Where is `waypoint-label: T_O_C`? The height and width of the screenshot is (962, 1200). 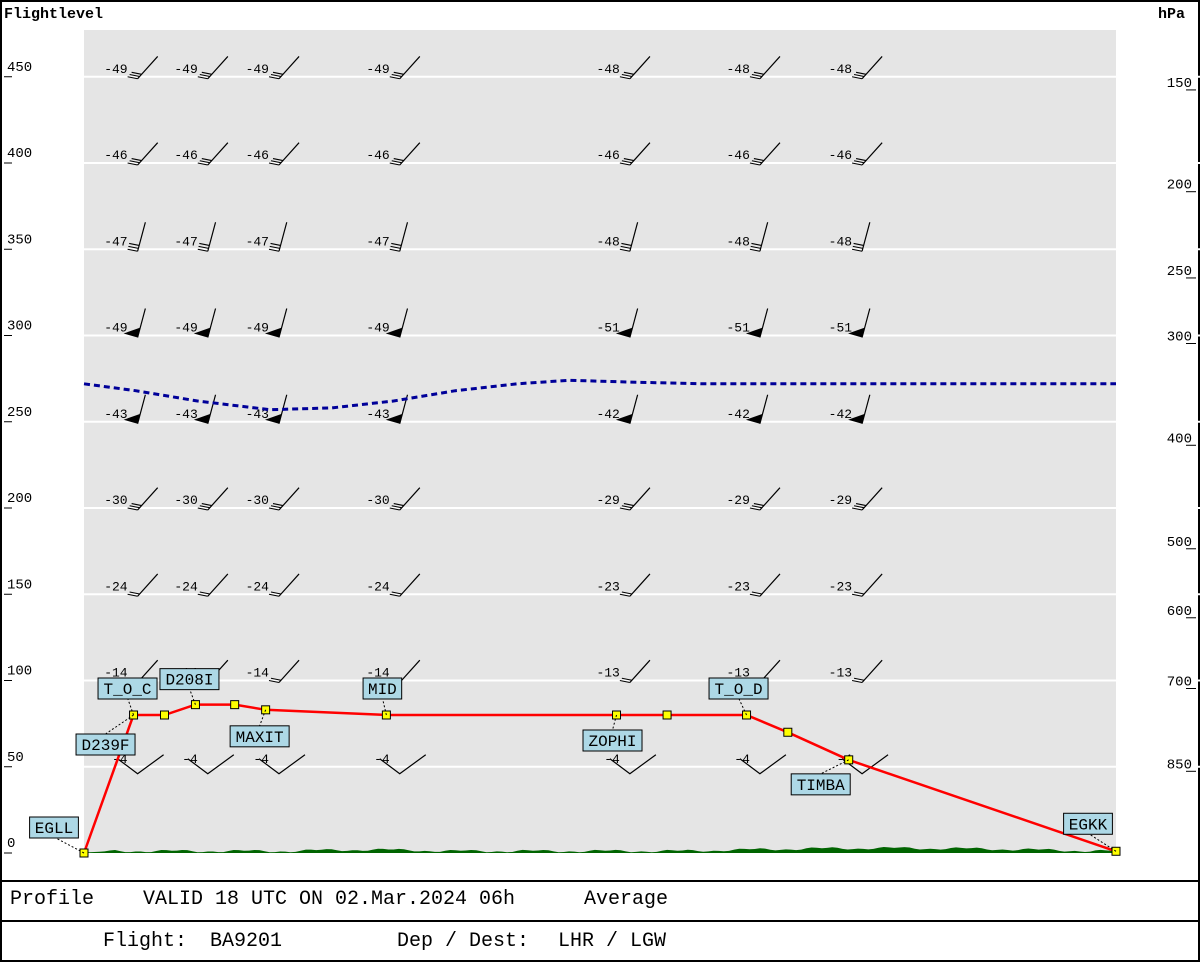 waypoint-label: T_O_C is located at coordinates (128, 690).